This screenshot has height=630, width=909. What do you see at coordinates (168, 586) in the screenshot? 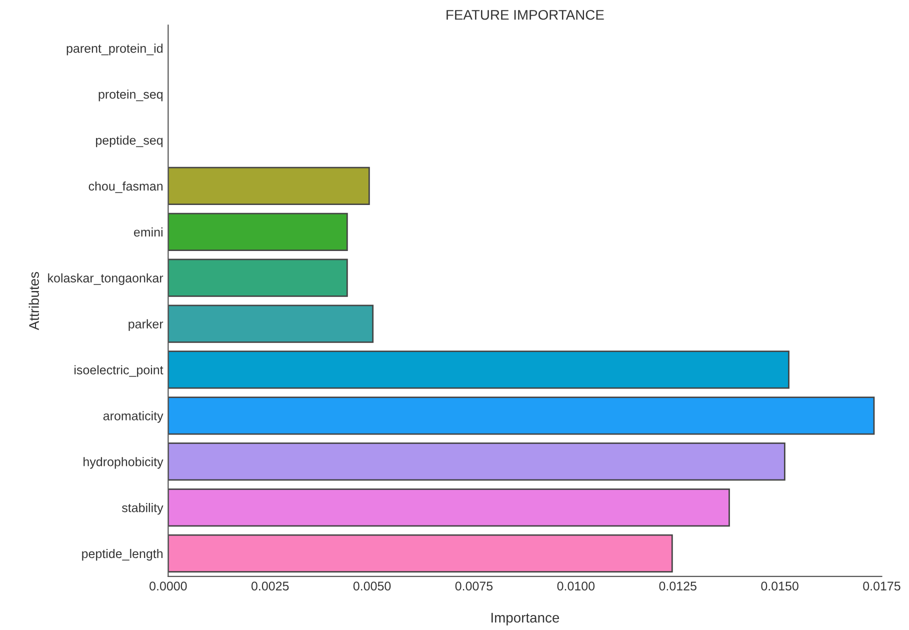
I see `x-tick-label: 0.0000` at bounding box center [168, 586].